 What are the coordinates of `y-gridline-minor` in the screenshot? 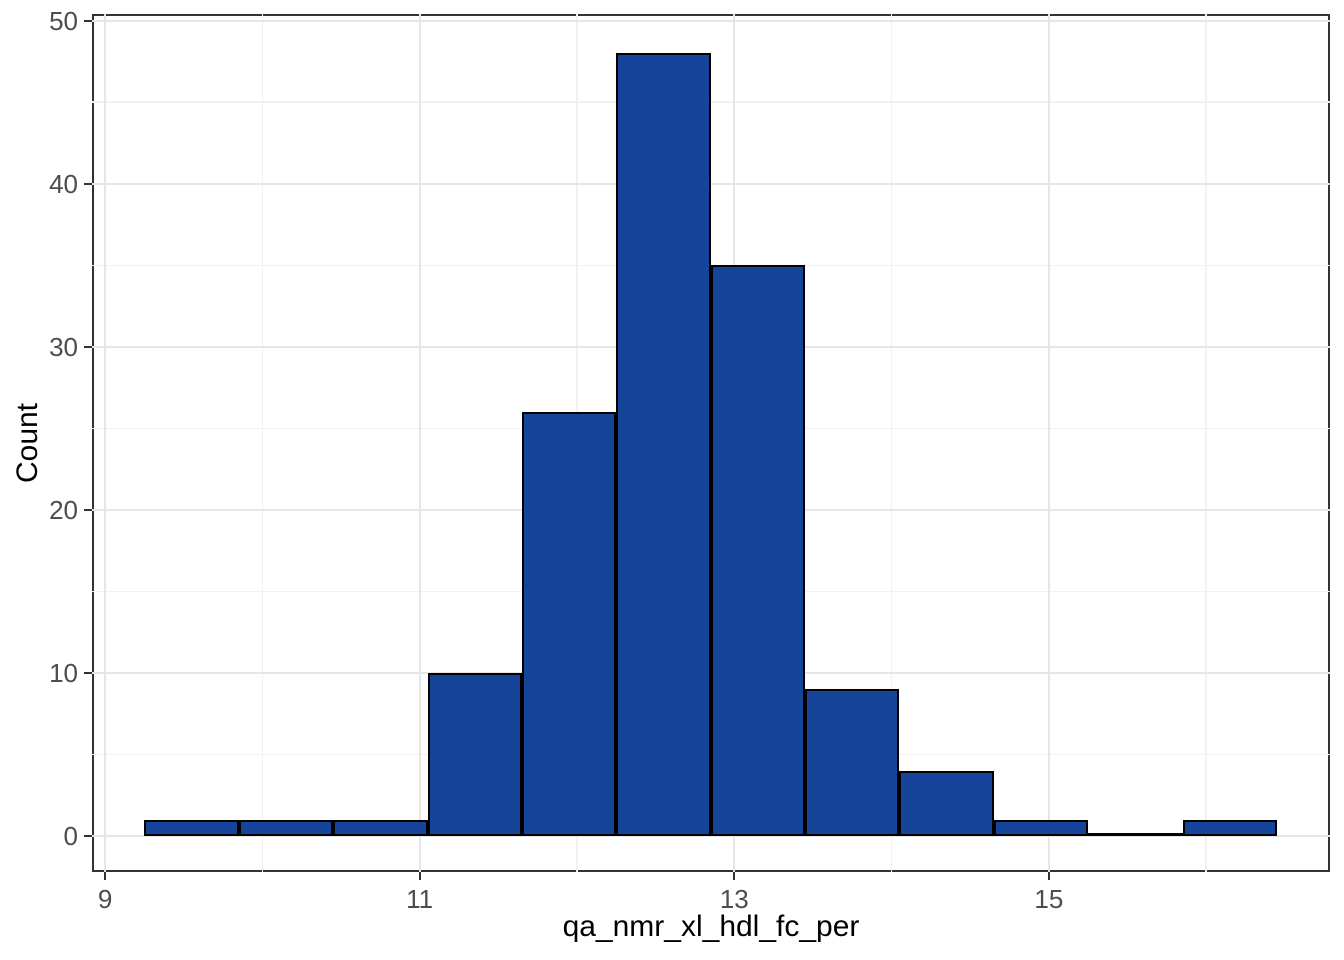 It's located at (711, 102).